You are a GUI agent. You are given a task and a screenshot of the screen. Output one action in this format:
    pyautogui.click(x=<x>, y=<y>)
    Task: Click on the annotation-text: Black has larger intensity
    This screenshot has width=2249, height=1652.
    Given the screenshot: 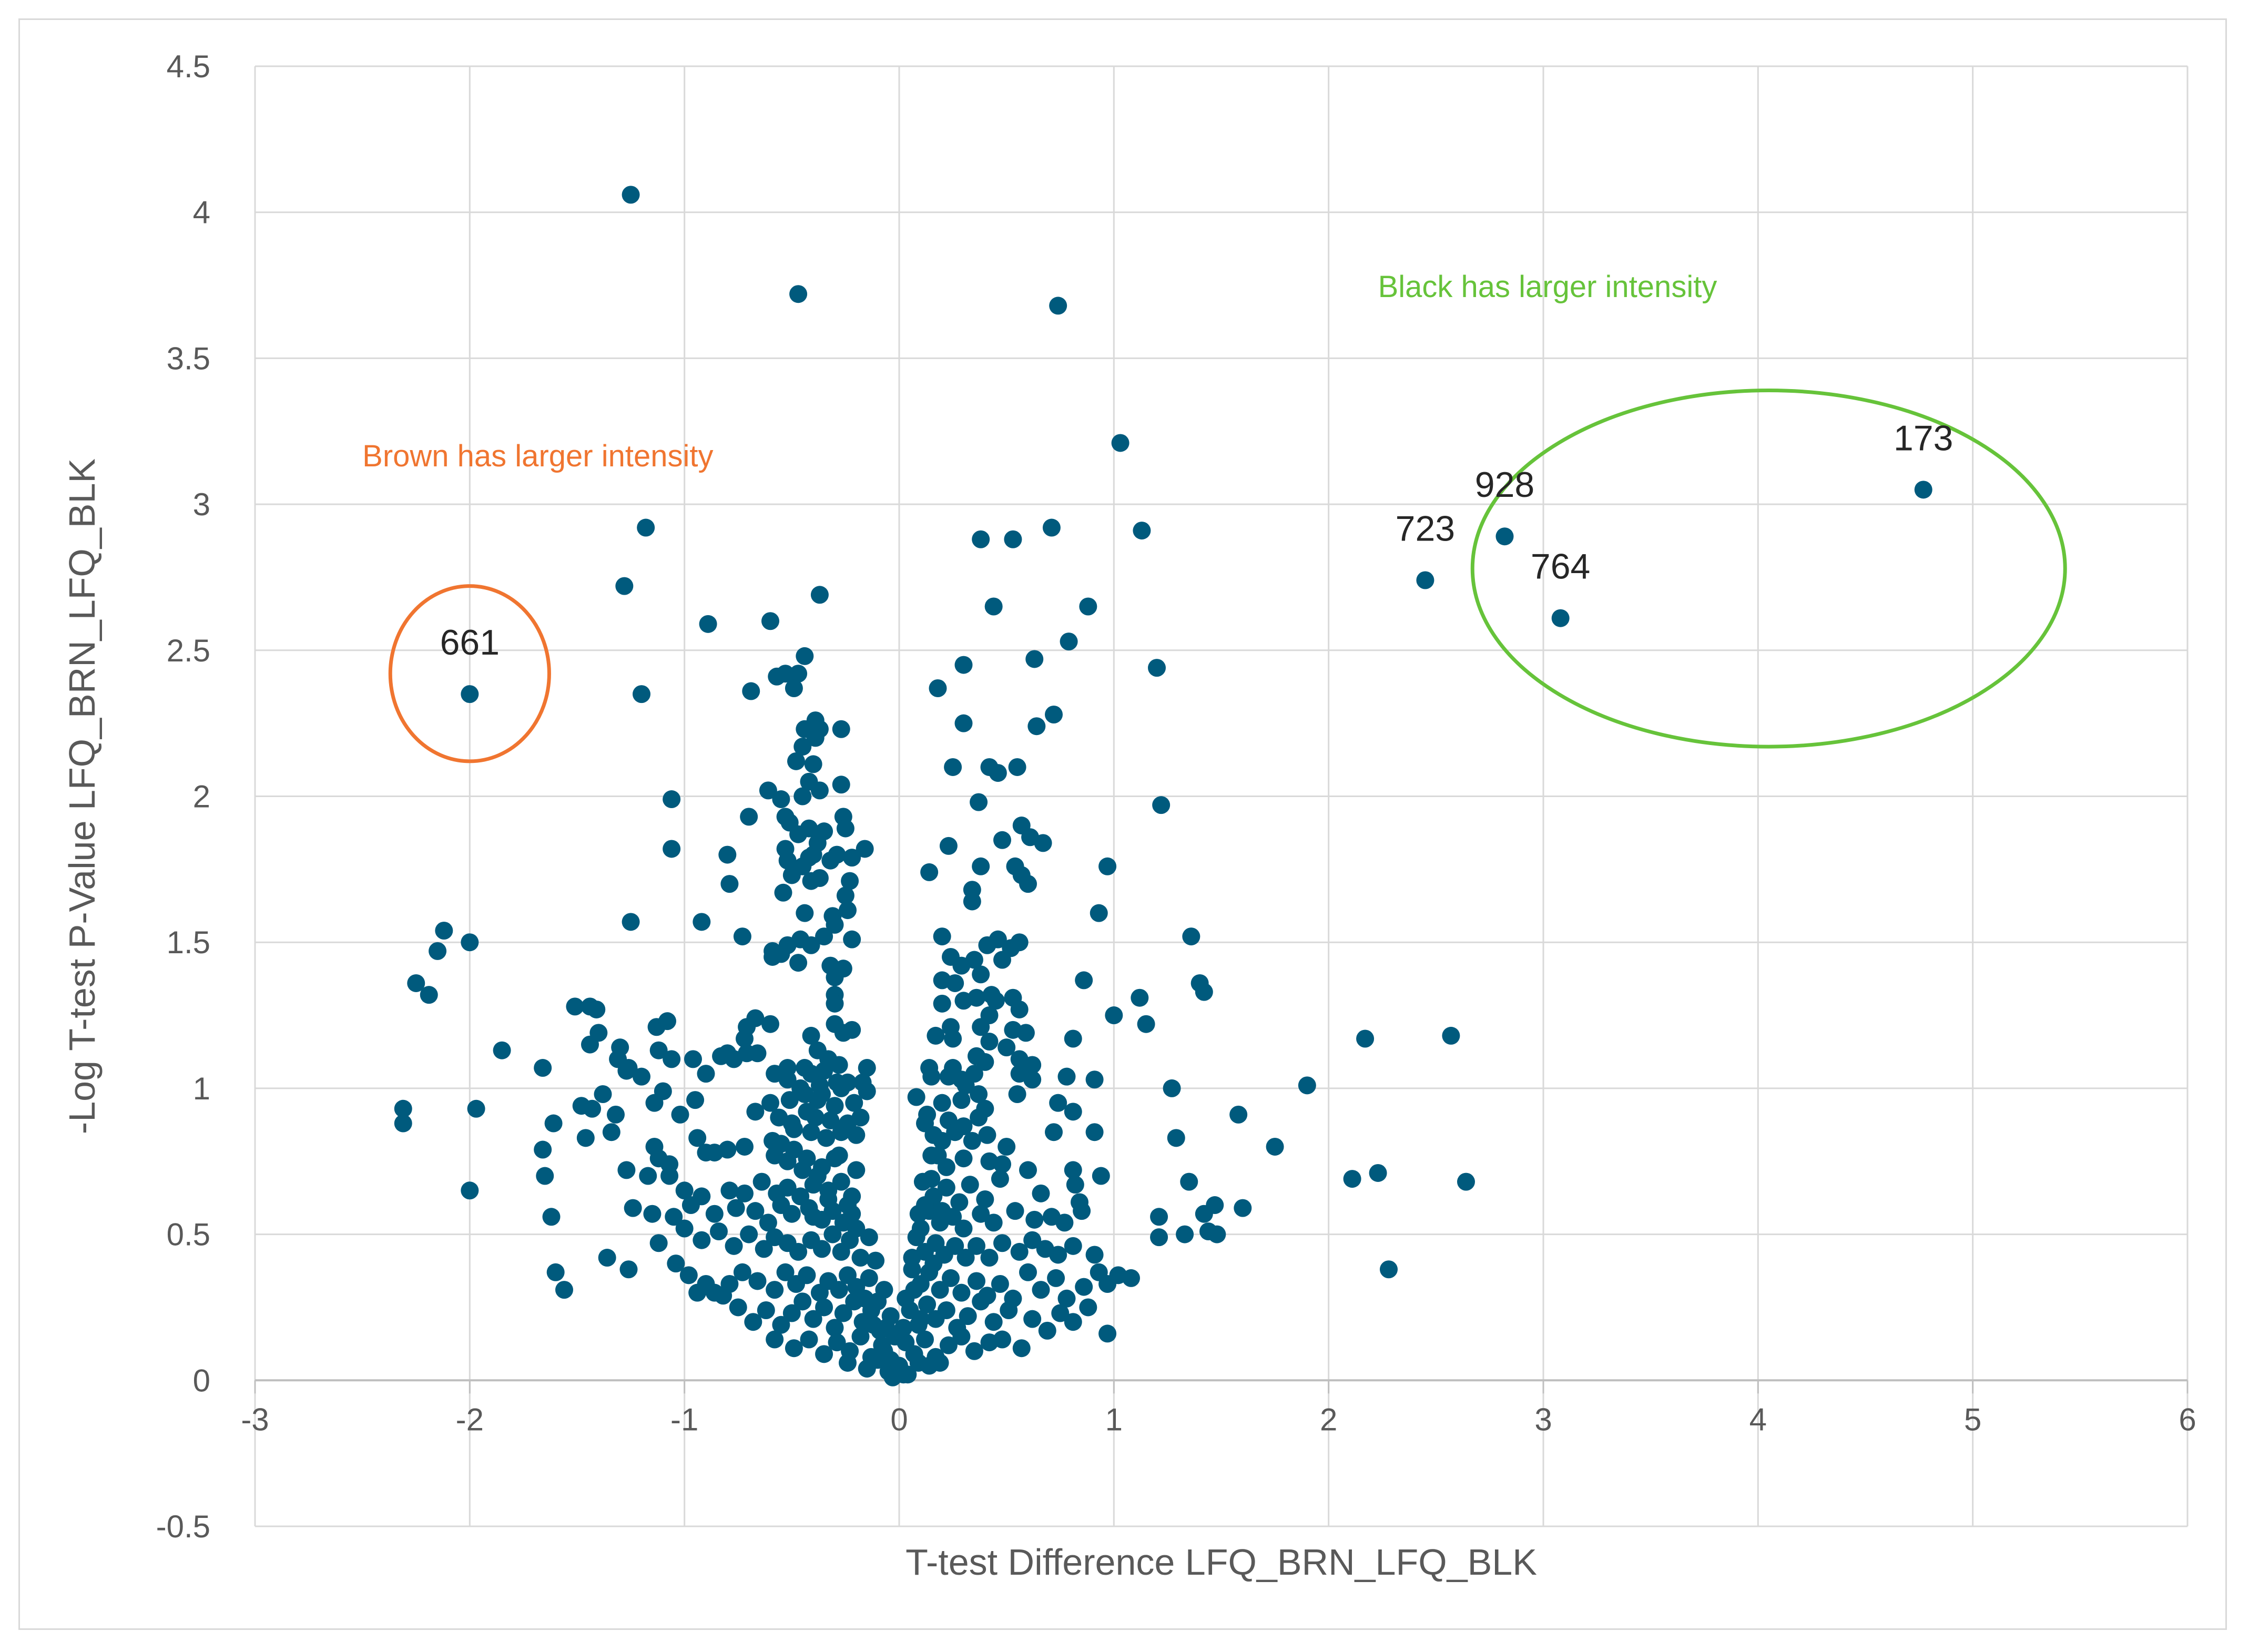 What is the action you would take?
    pyautogui.click(x=1548, y=287)
    